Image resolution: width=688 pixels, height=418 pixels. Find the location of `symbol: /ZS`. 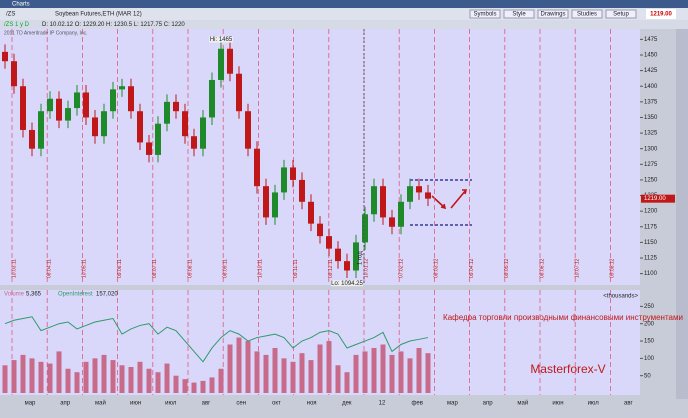

symbol: /ZS is located at coordinates (10, 15).